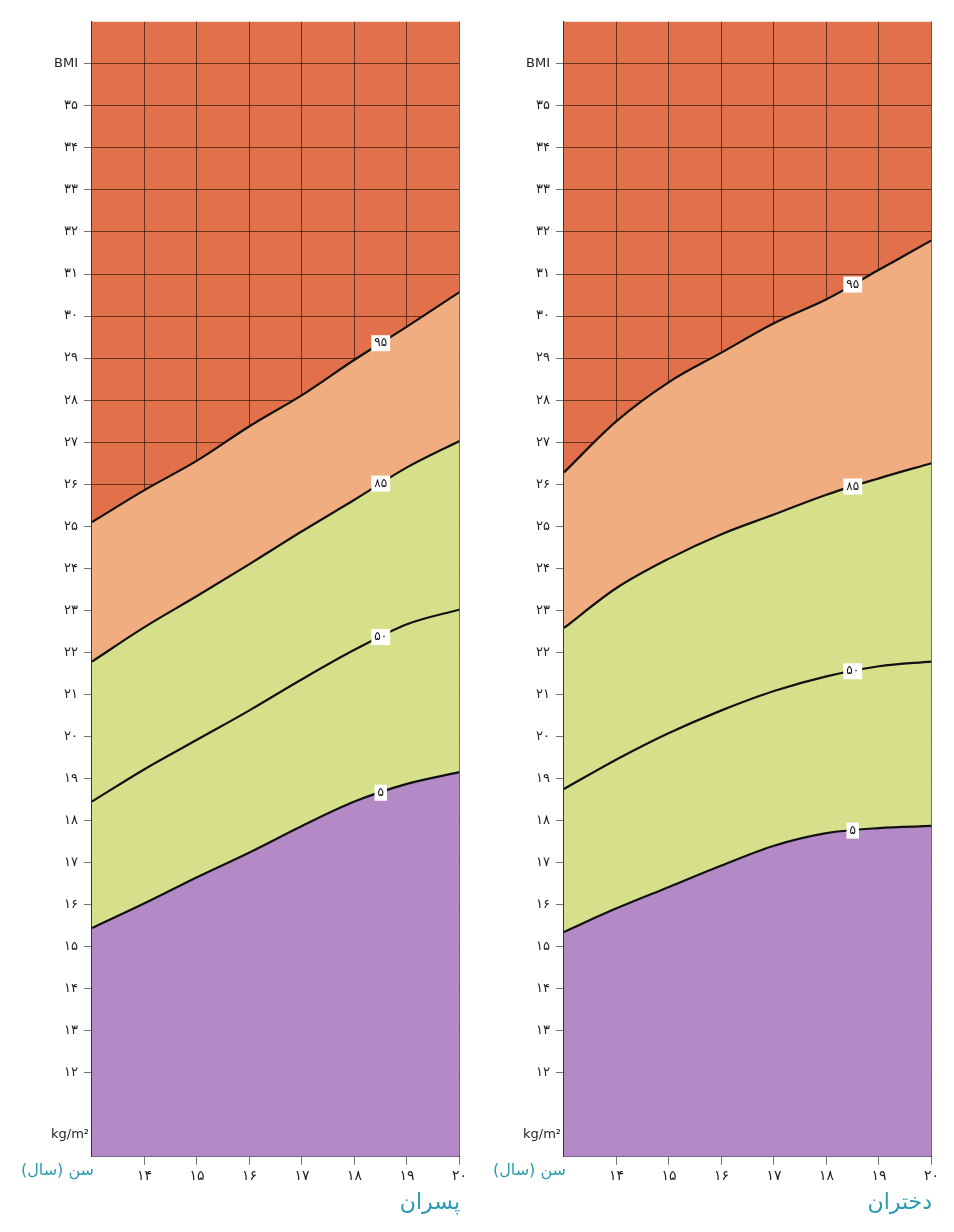 The image size is (954, 1232). What do you see at coordinates (429, 1201) in the screenshot?
I see `text: پسران` at bounding box center [429, 1201].